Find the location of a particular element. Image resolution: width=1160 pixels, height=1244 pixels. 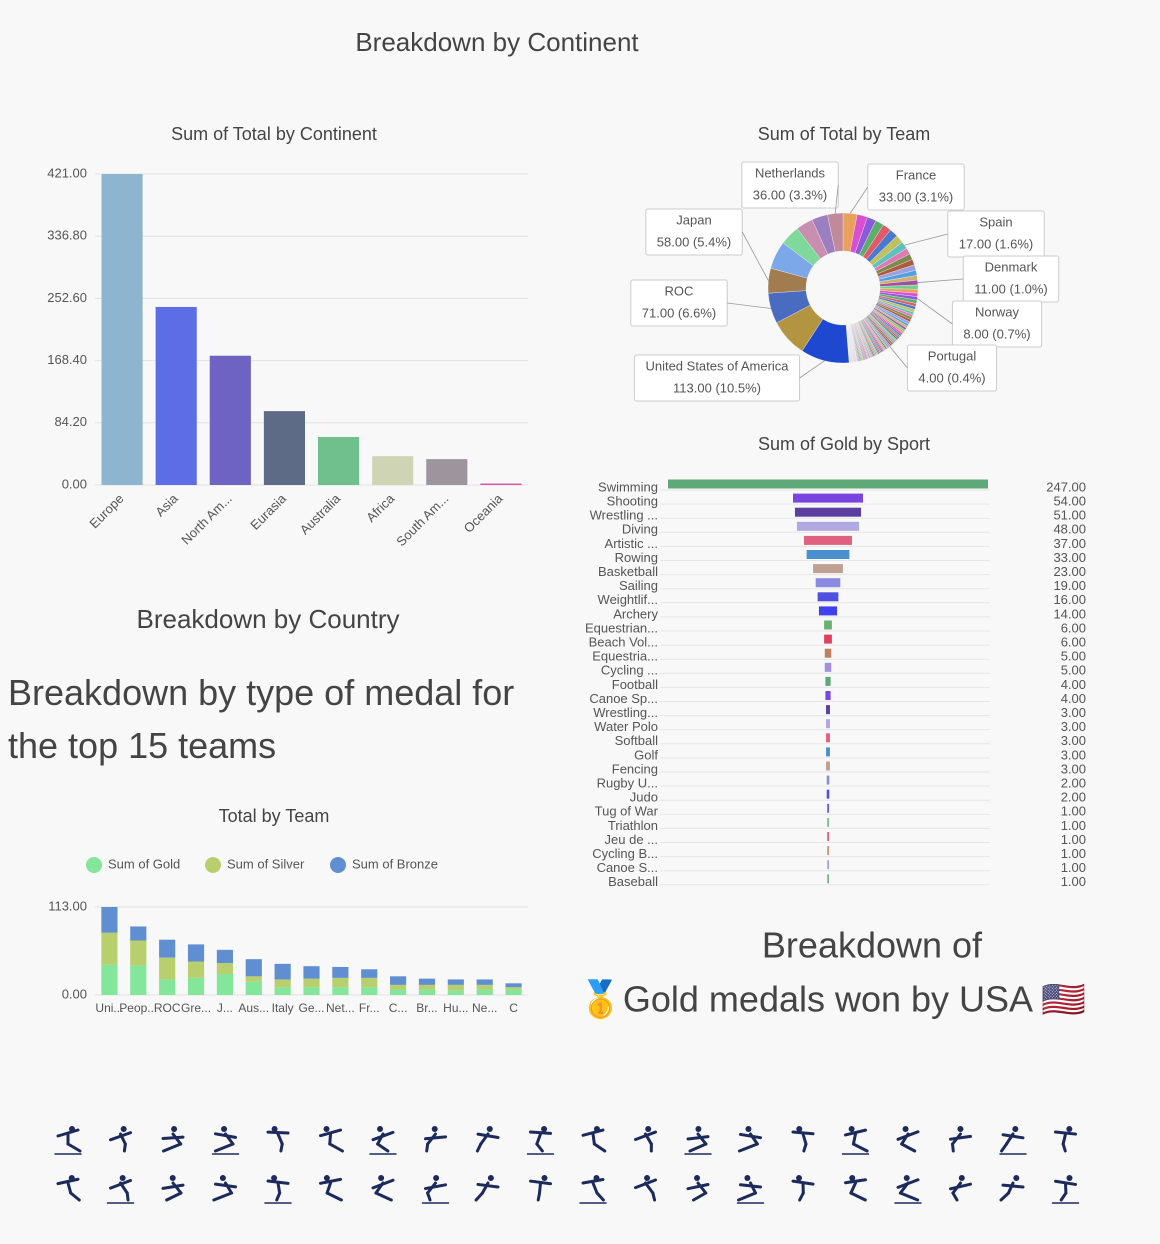

data-label-name: Norway is located at coordinates (997, 311).